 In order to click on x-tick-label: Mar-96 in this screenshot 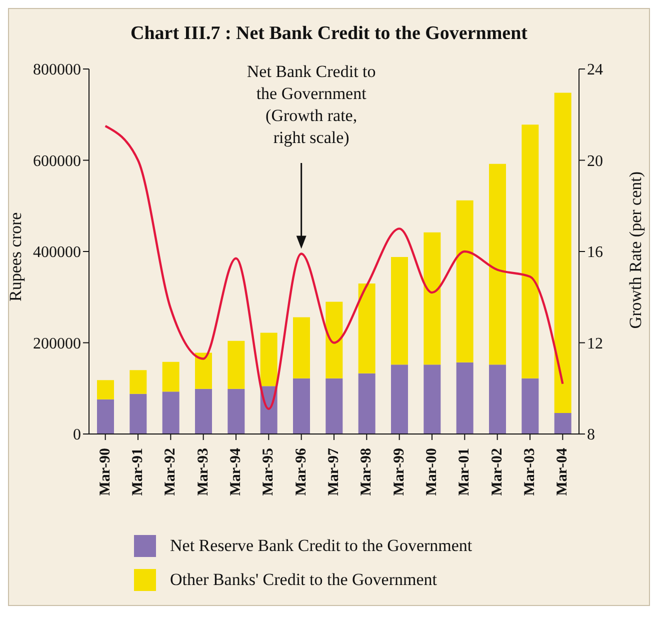, I will do `click(301, 472)`.